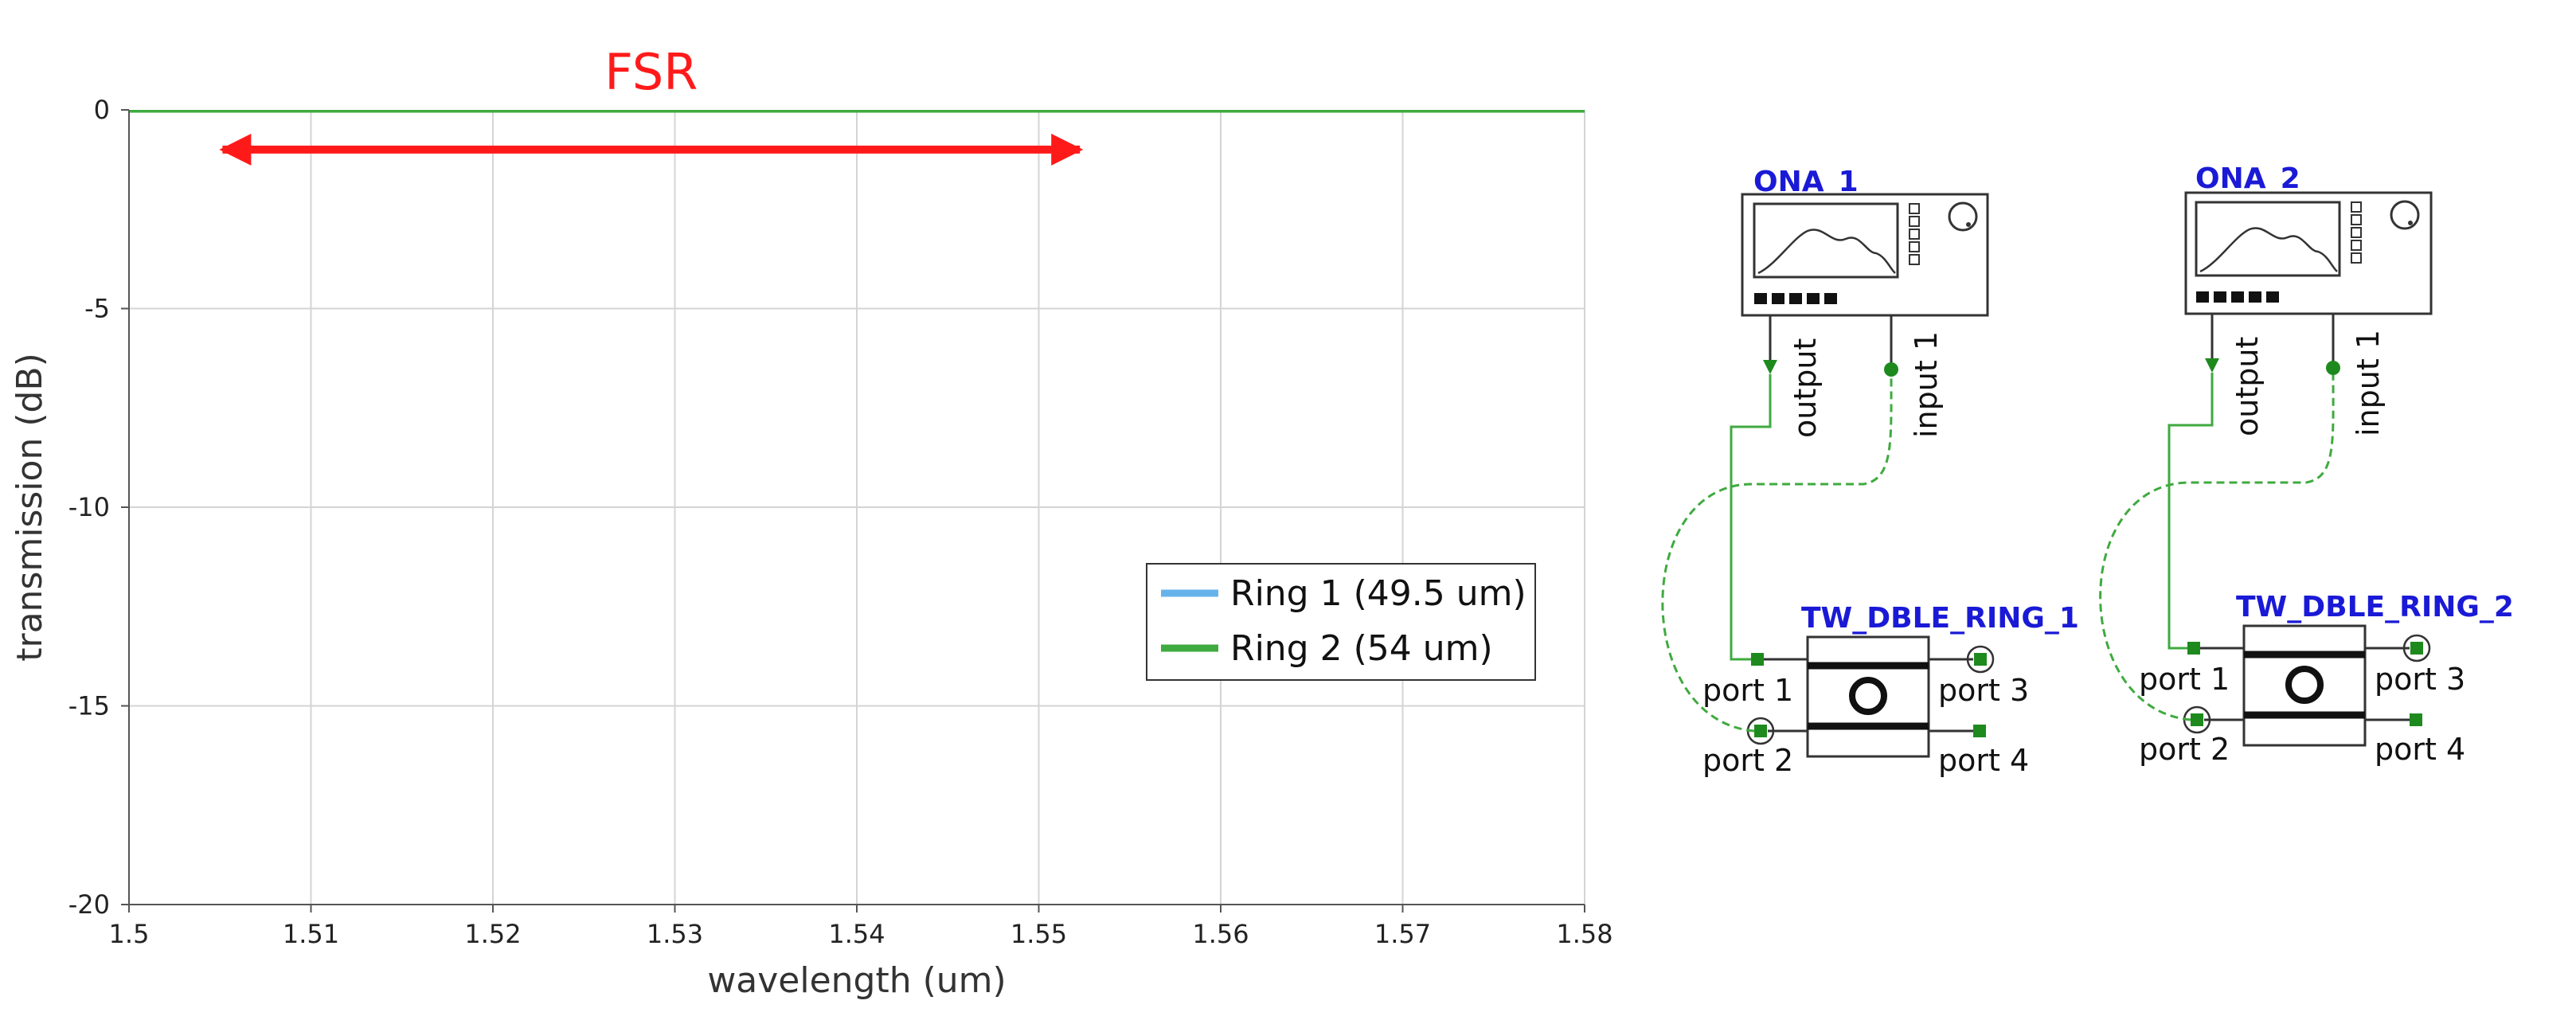 The image size is (2576, 1020). What do you see at coordinates (1378, 593) in the screenshot?
I see `legend-label-ring-1: Ring 1 (49.5 um)` at bounding box center [1378, 593].